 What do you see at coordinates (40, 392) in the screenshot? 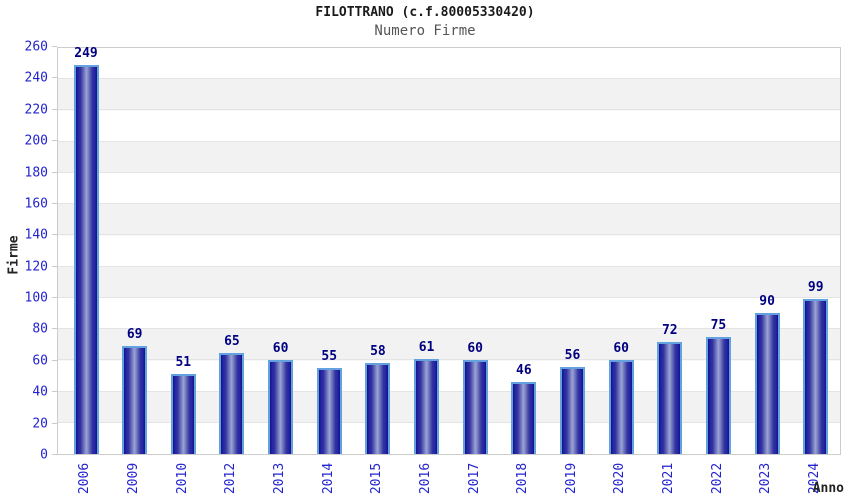
I see `y-tick-label: 40` at bounding box center [40, 392].